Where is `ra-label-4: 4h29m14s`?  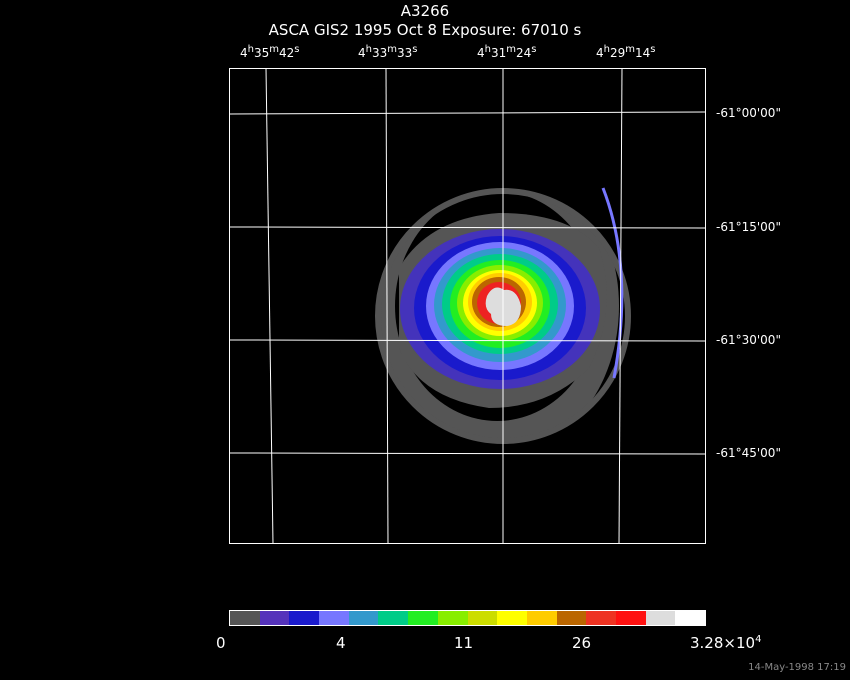
ra-label-4: 4h29m14s is located at coordinates (626, 52).